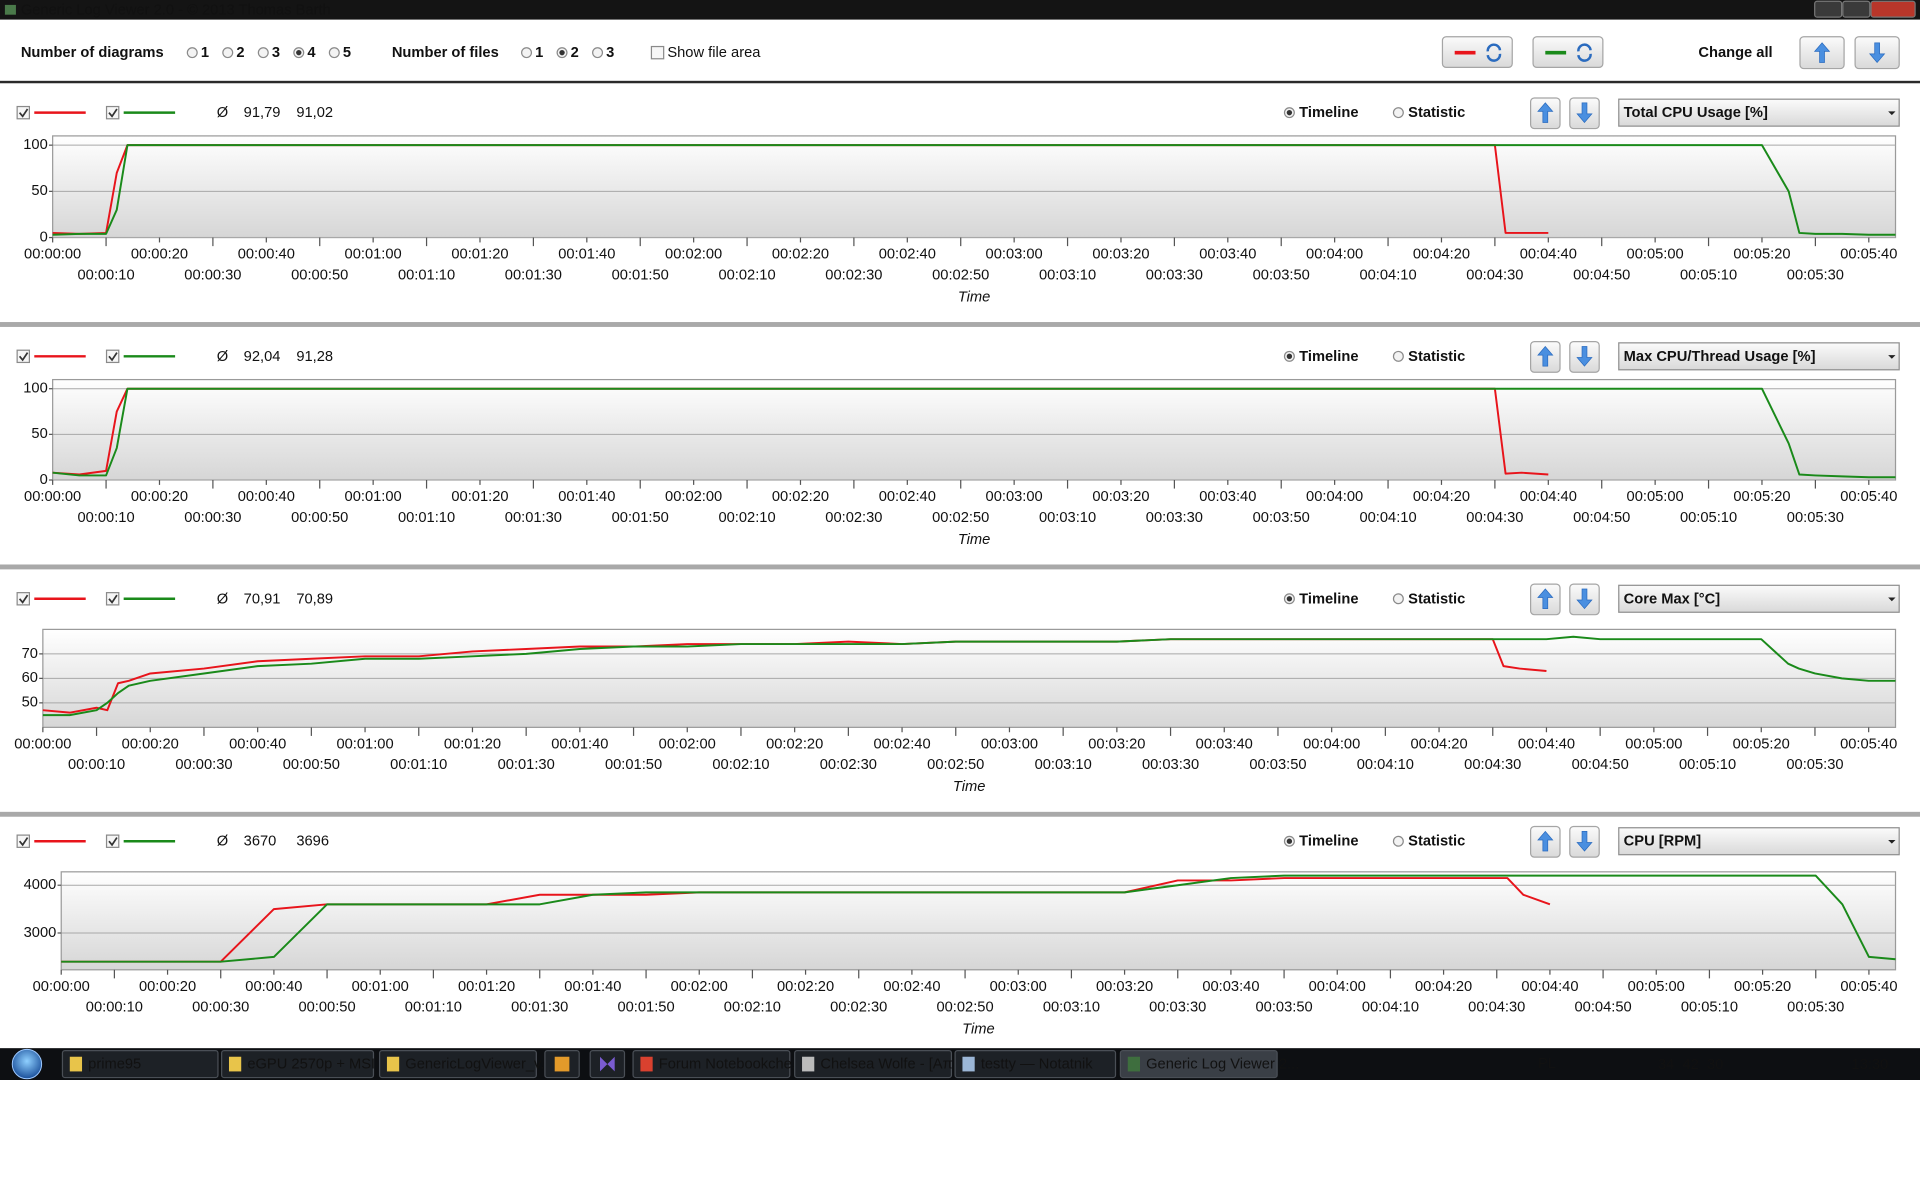 The image size is (1920, 1200). What do you see at coordinates (364, 744) in the screenshot?
I see `x-tick-label: 00:01:00` at bounding box center [364, 744].